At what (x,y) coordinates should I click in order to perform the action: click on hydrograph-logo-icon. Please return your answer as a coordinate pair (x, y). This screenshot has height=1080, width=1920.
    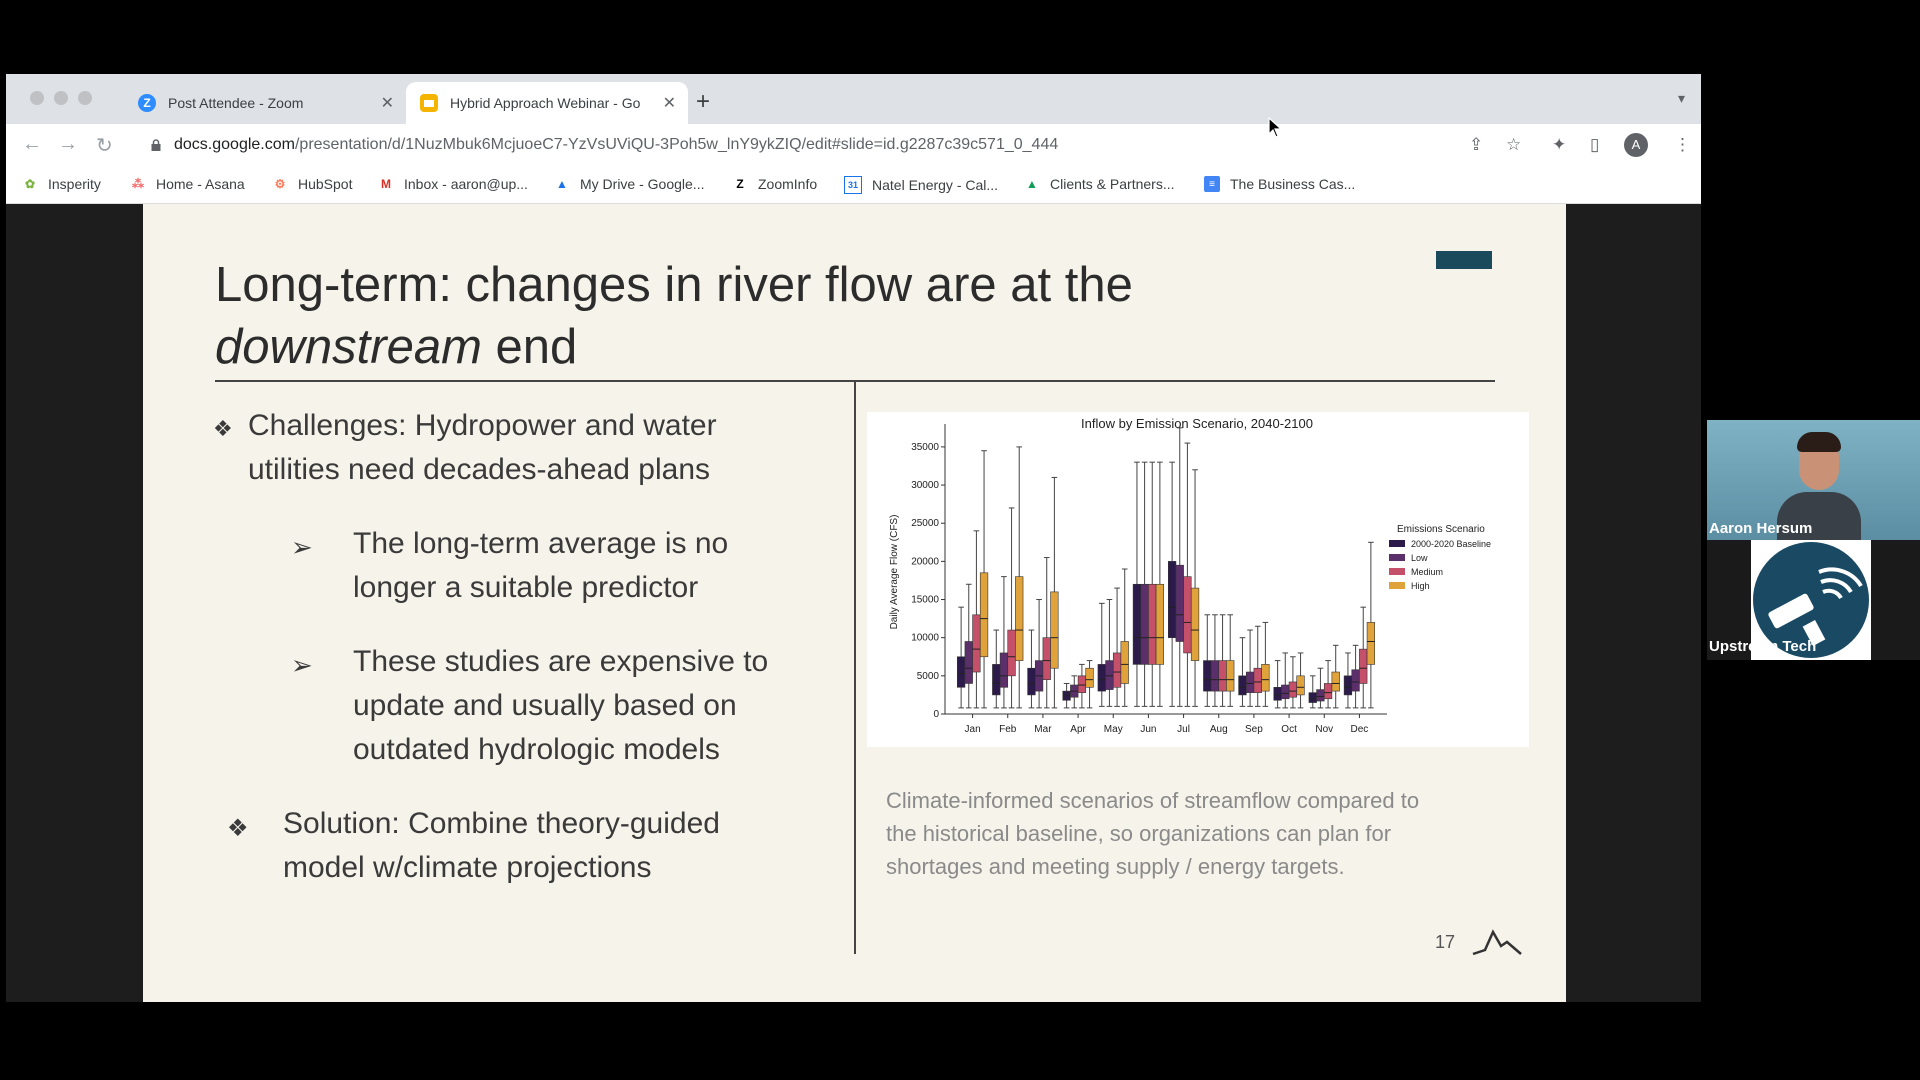
    Looking at the image, I should click on (1497, 942).